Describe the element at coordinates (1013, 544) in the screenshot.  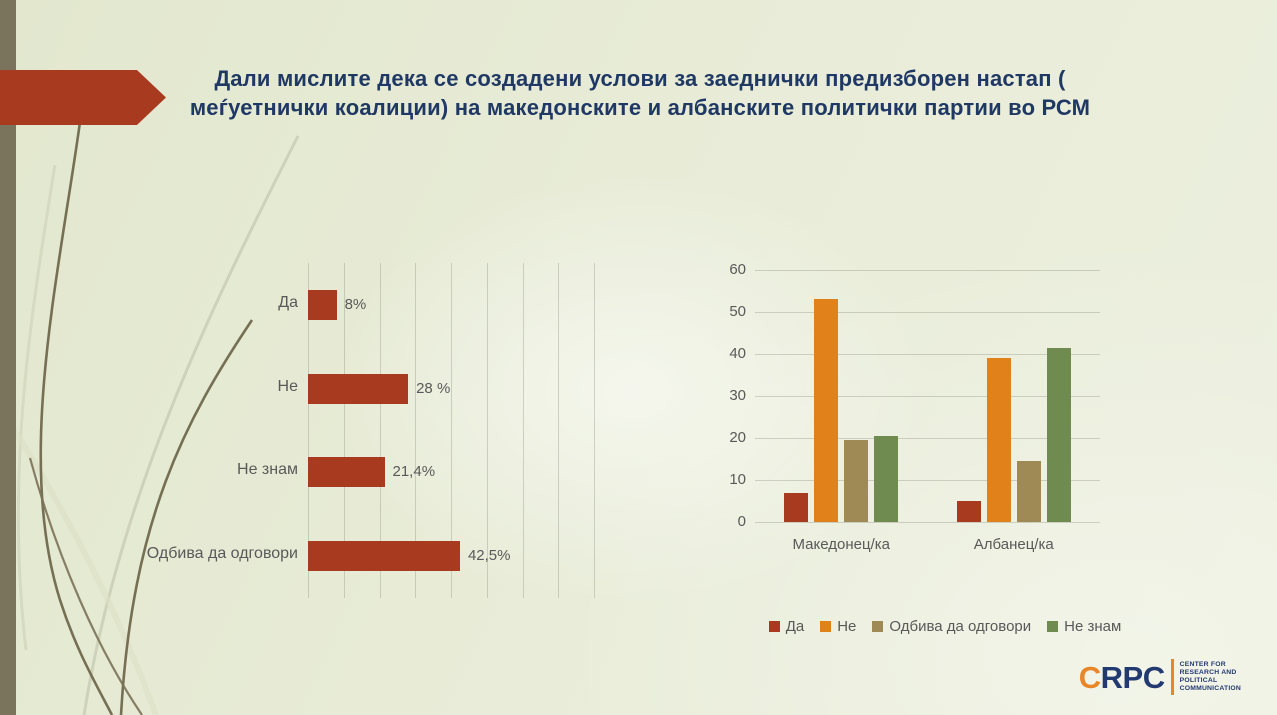
I see `x-category-label: Албанец/ка` at that location.